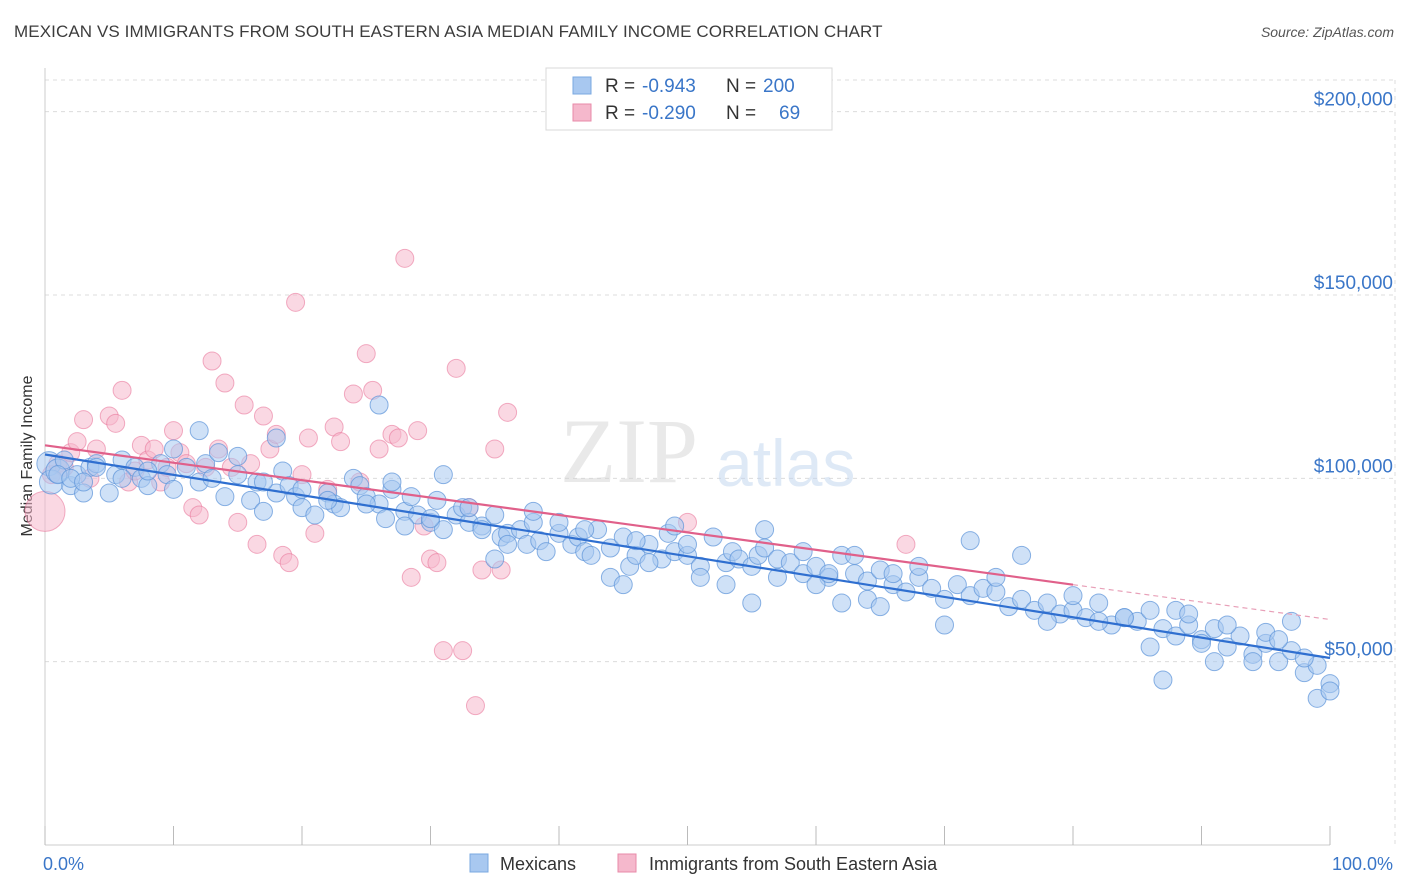  What do you see at coordinates (1353, 100) in the screenshot?
I see `y-tick-label: $200,000` at bounding box center [1353, 100].